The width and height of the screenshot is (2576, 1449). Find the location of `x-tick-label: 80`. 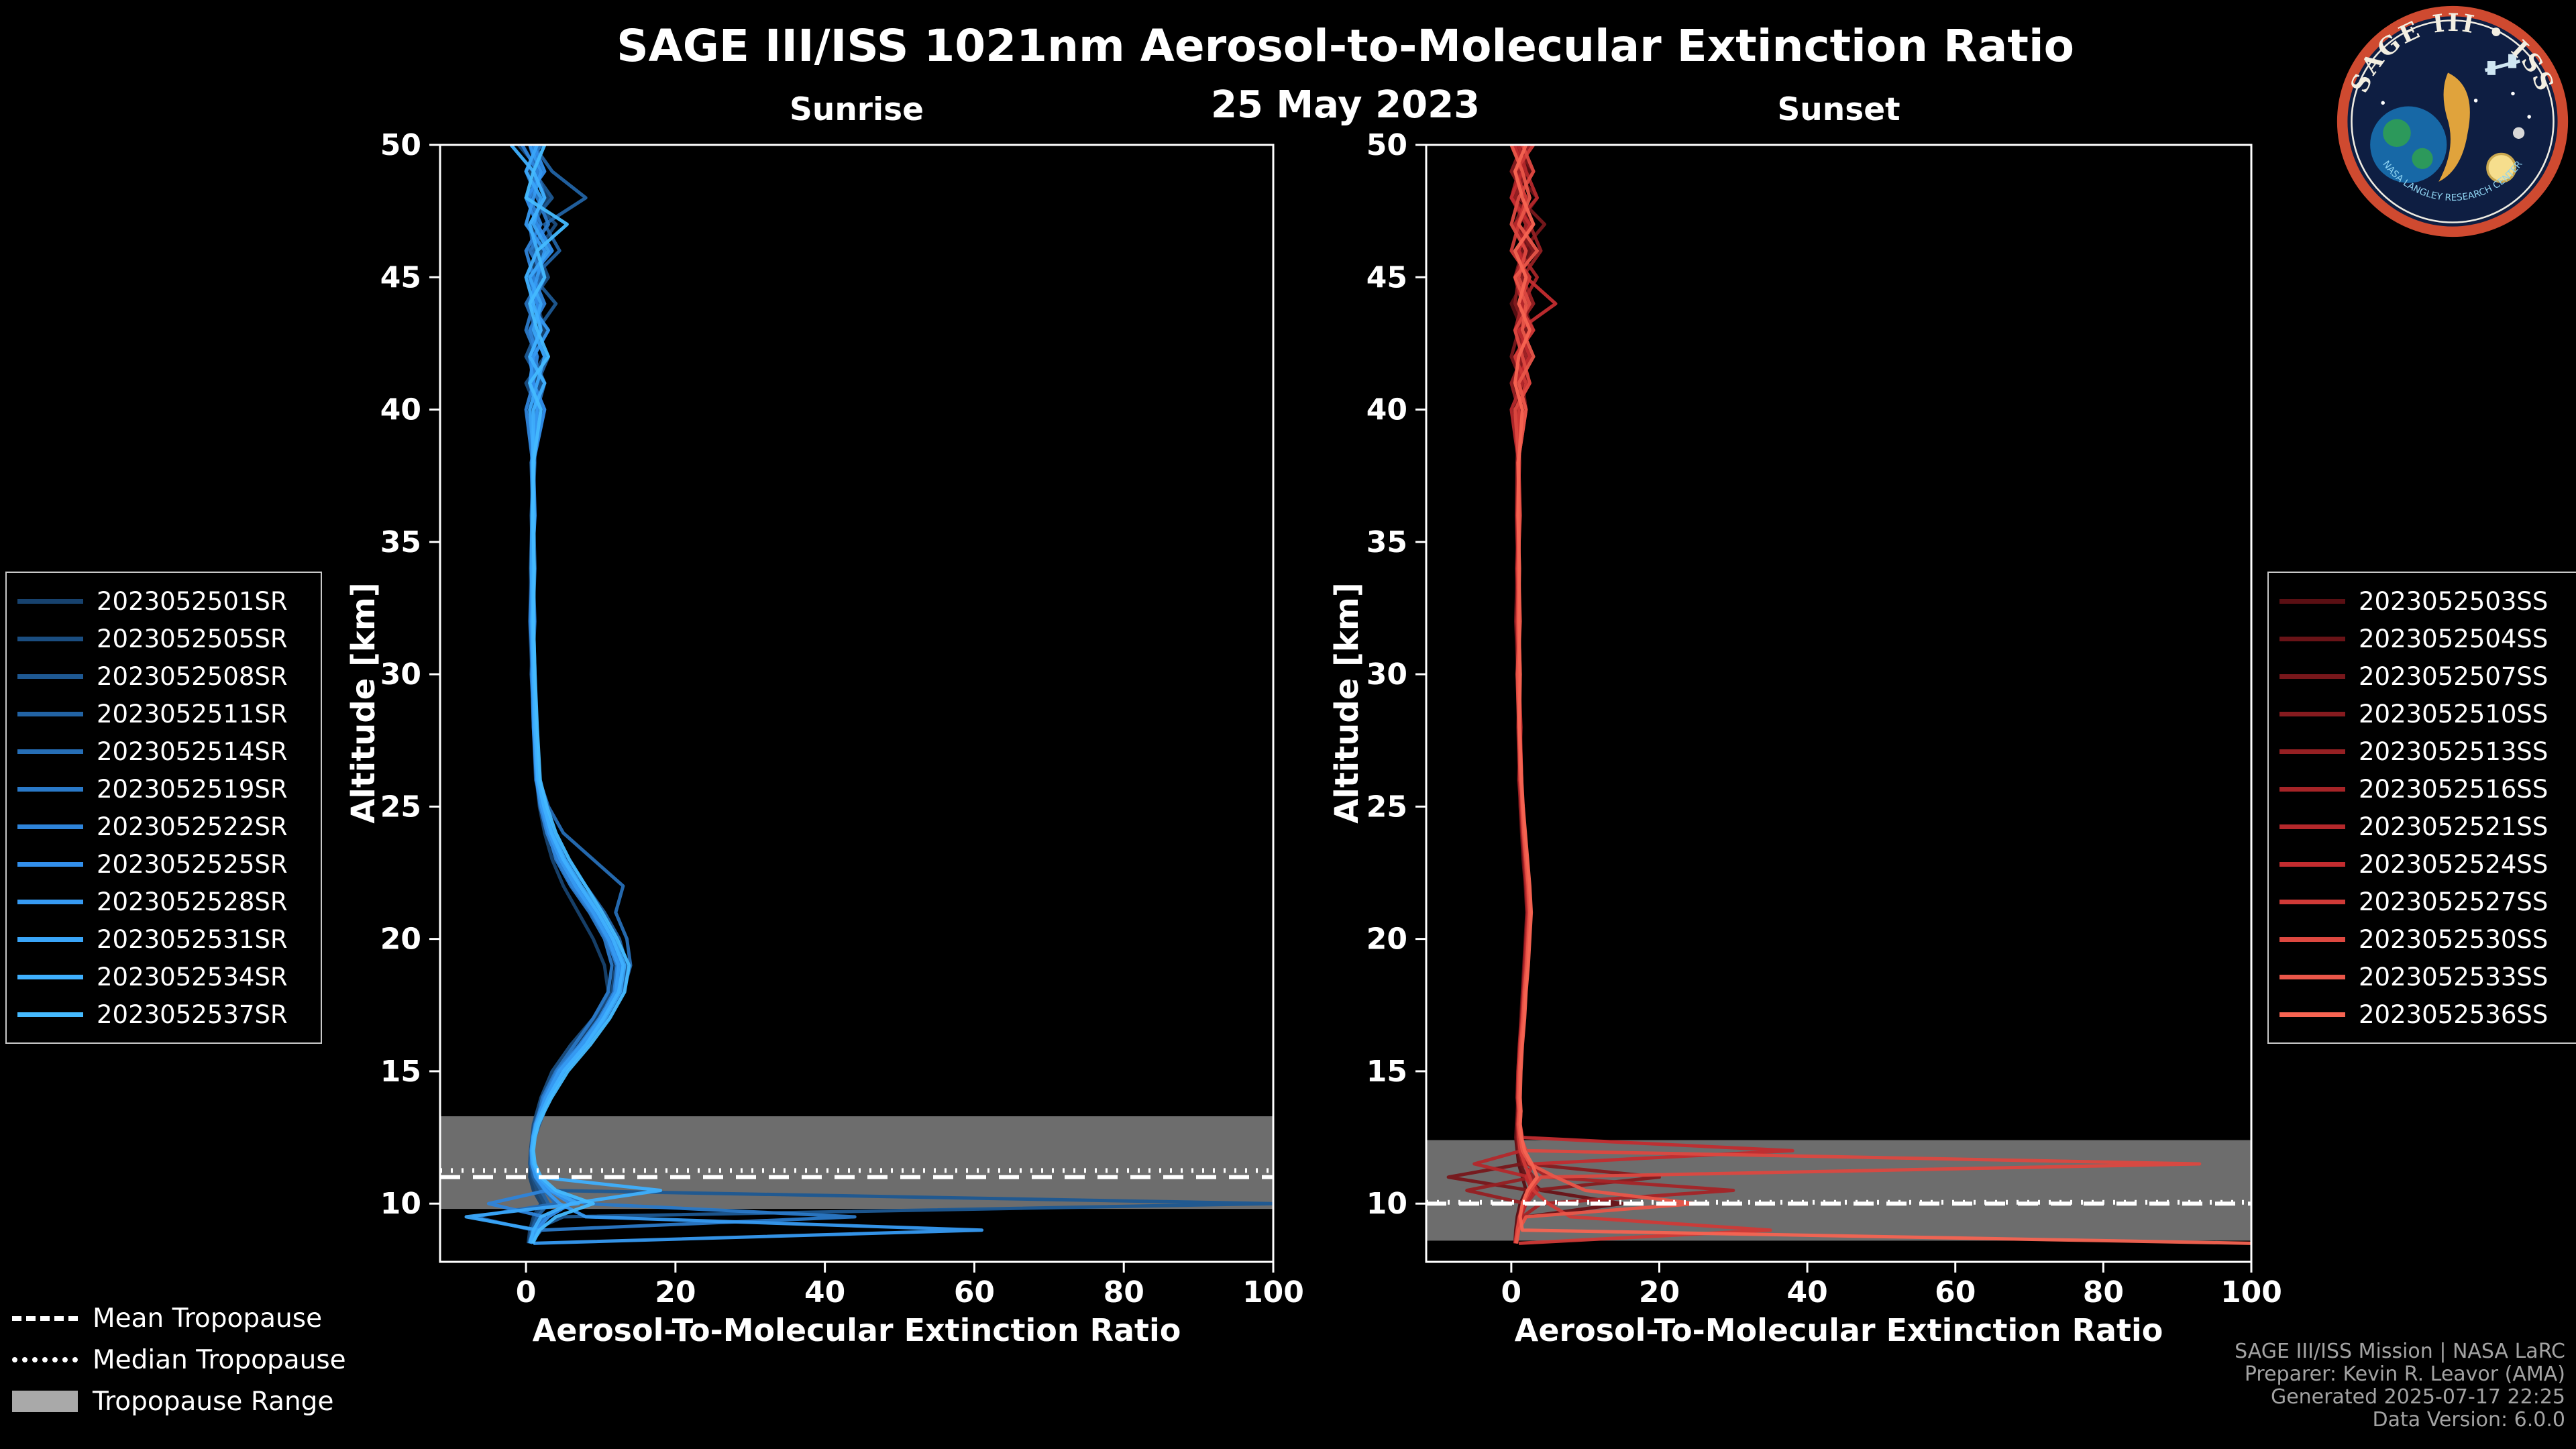

x-tick-label: 80 is located at coordinates (1124, 1292).